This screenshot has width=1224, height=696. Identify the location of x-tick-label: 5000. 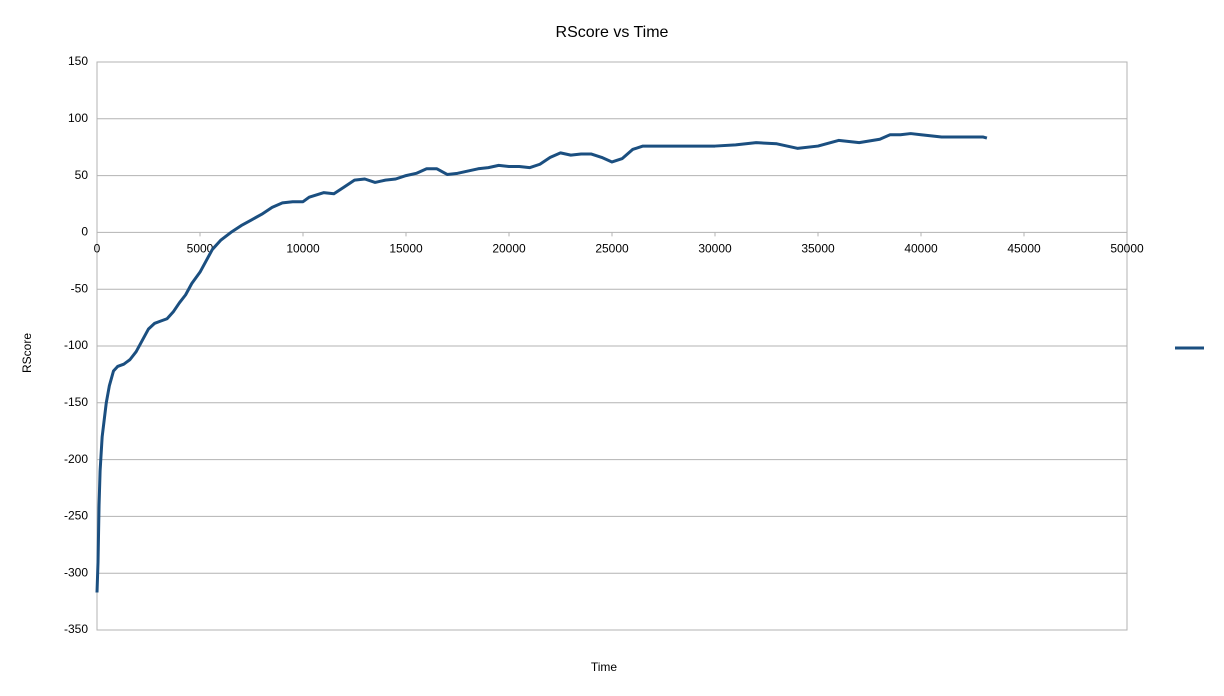
(200, 249).